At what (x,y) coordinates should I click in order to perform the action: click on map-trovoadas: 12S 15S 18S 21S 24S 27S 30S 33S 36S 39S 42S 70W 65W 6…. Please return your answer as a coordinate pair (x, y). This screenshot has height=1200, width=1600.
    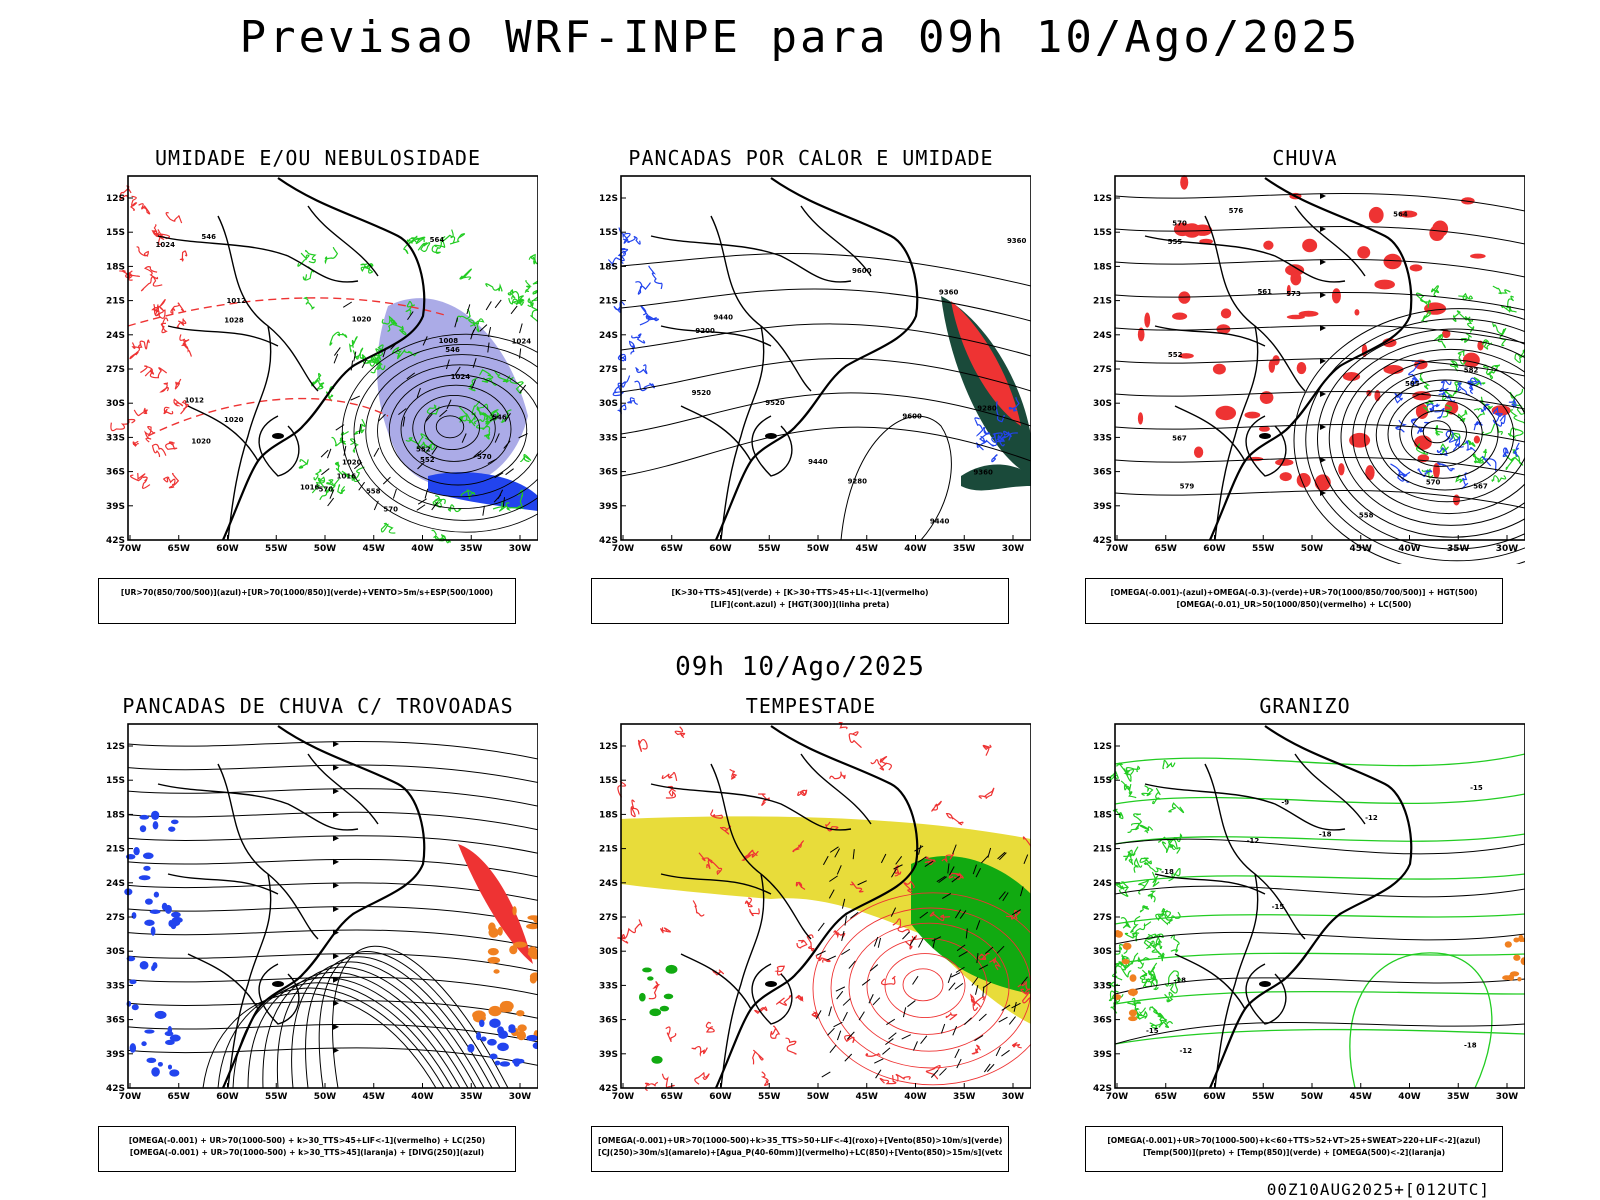
    Looking at the image, I should click on (318, 917).